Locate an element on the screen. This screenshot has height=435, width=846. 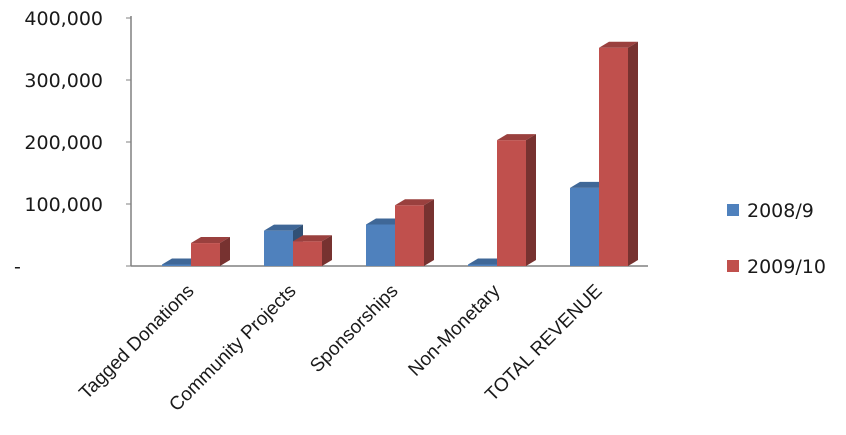
y-tick-label: 100,000 is located at coordinates (63, 205).